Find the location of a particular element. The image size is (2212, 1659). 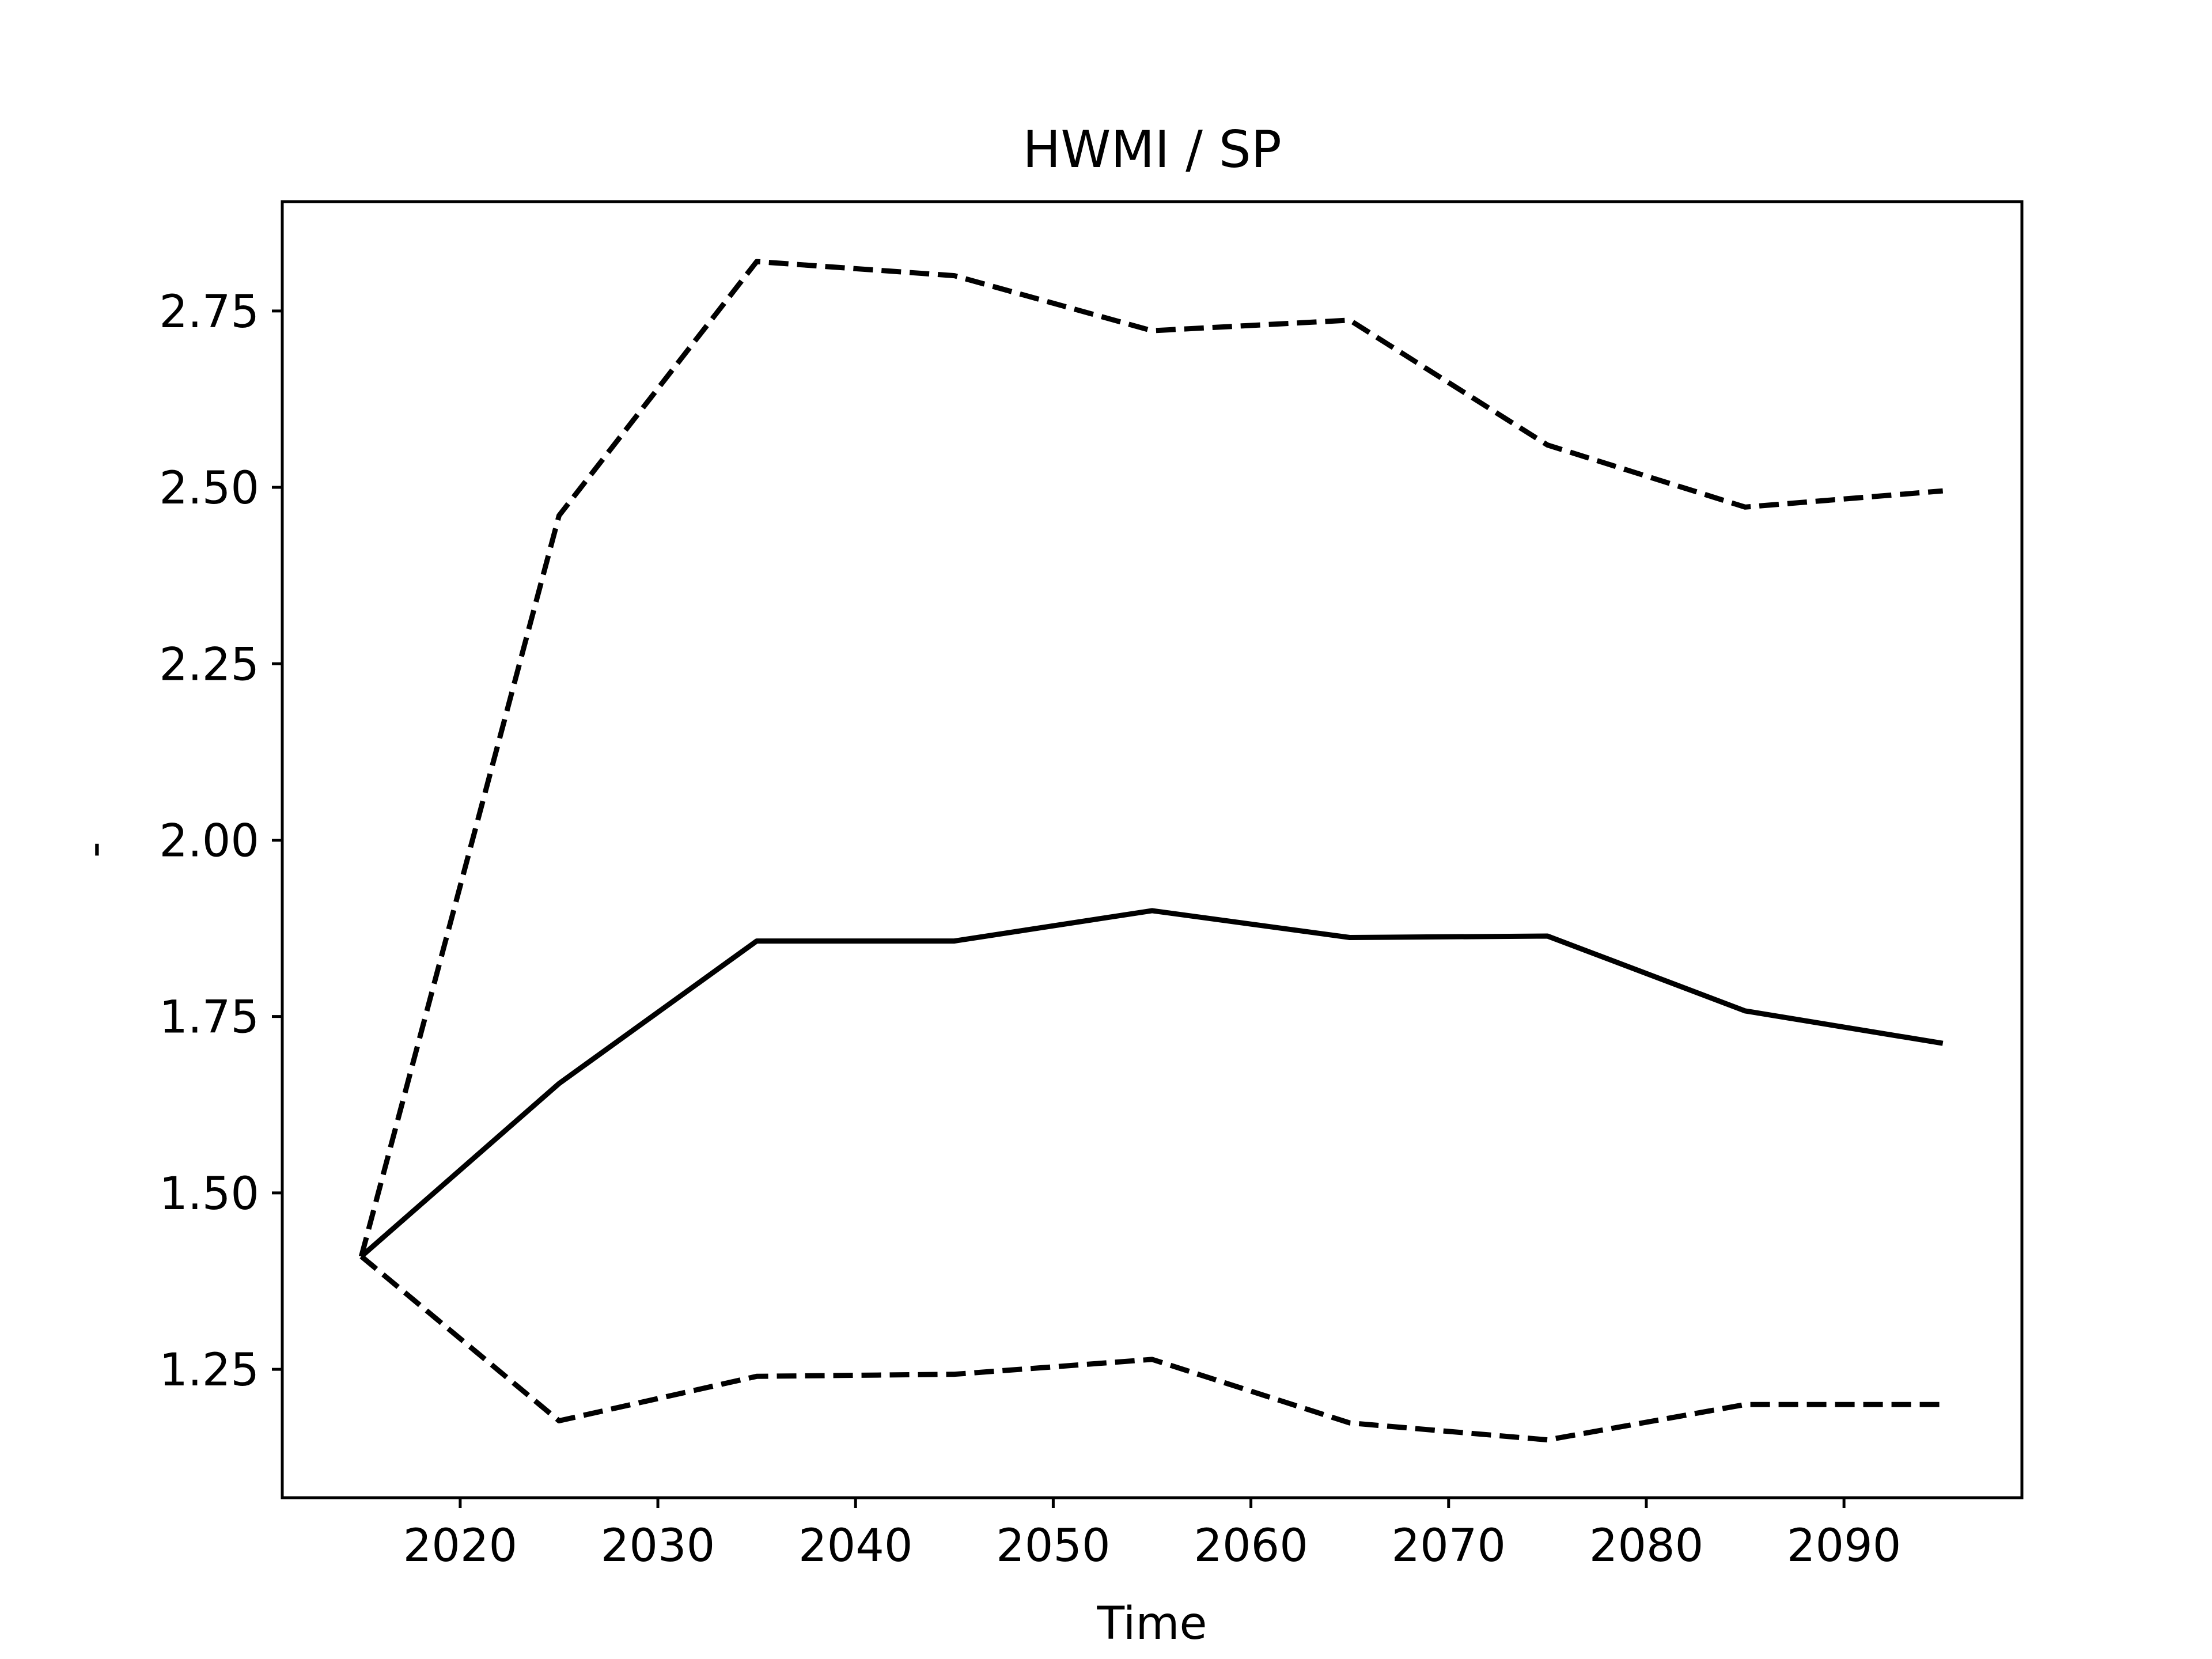

x-axis: 2020 2030 2040 2050 2060 2070 2080 2090 is located at coordinates (1152, 1535).